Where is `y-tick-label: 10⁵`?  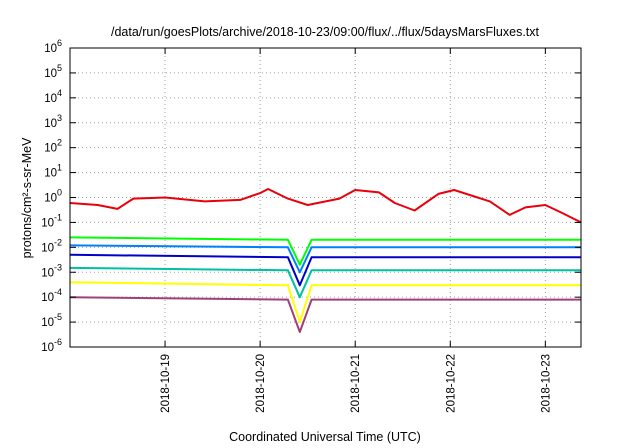 y-tick-label: 10⁵ is located at coordinates (53, 71).